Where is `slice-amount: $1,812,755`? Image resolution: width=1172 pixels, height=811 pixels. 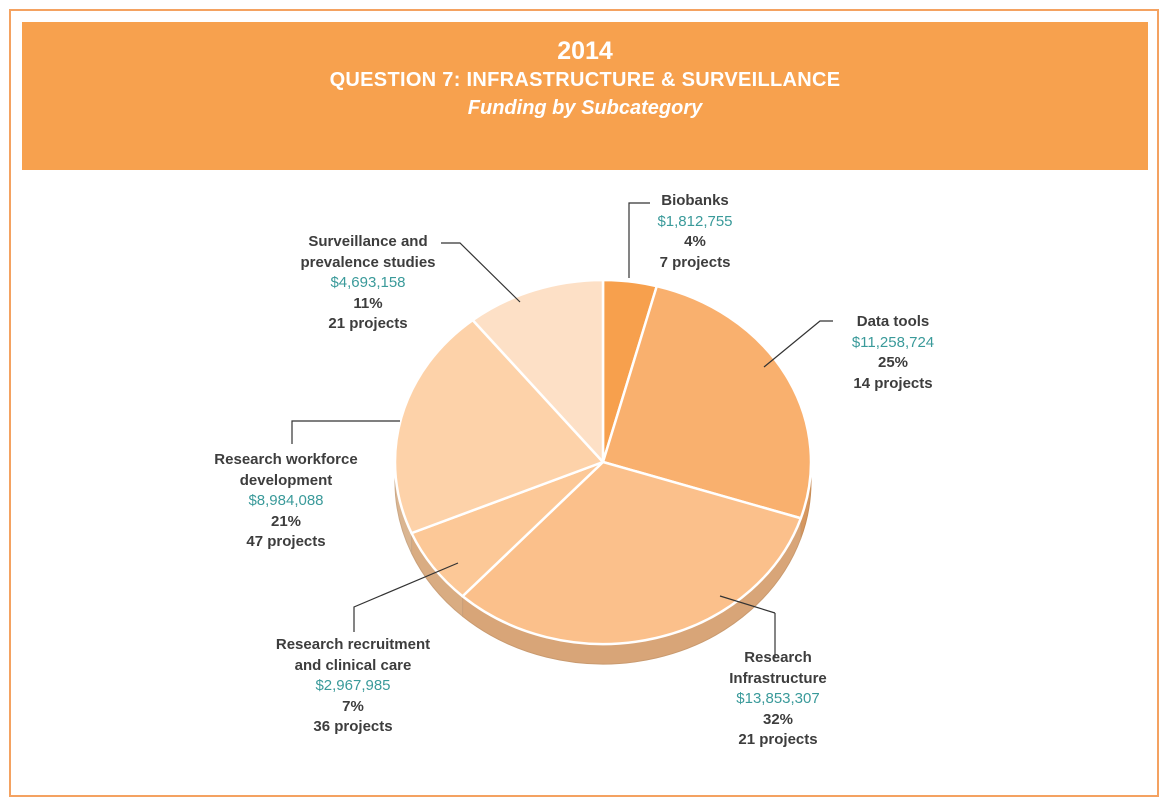
slice-amount: $1,812,755 is located at coordinates (695, 221).